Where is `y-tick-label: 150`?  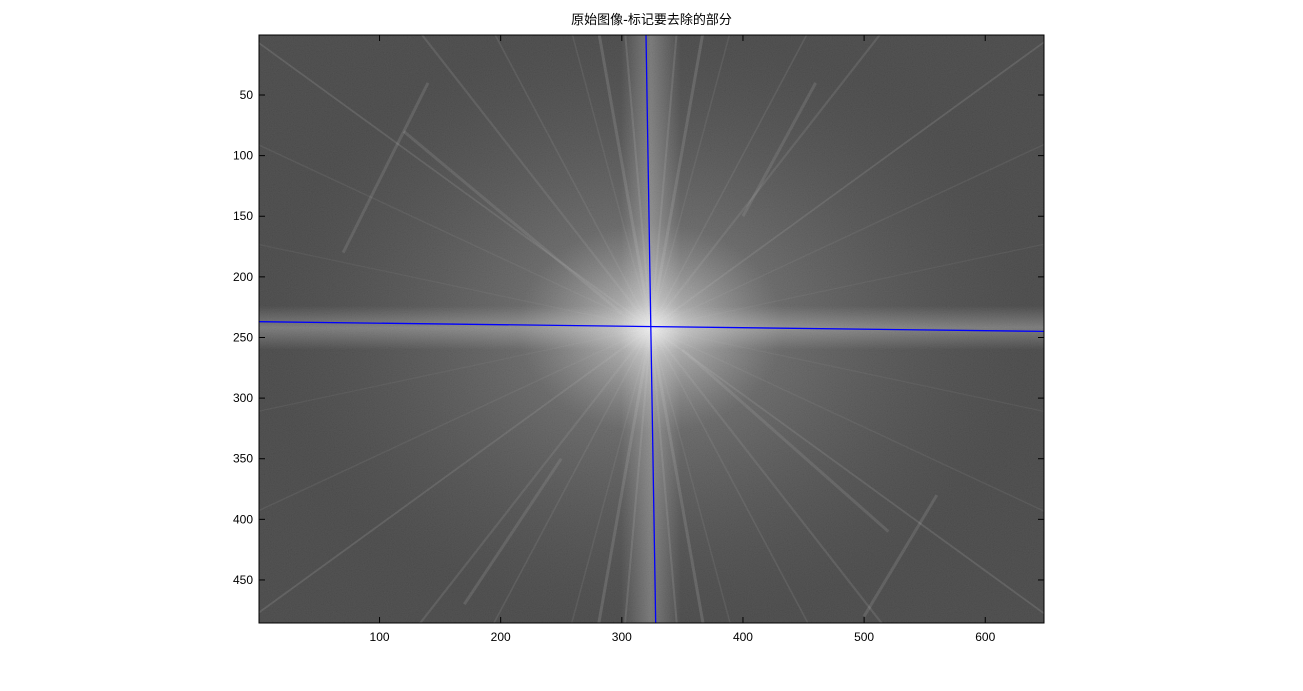 y-tick-label: 150 is located at coordinates (243, 216).